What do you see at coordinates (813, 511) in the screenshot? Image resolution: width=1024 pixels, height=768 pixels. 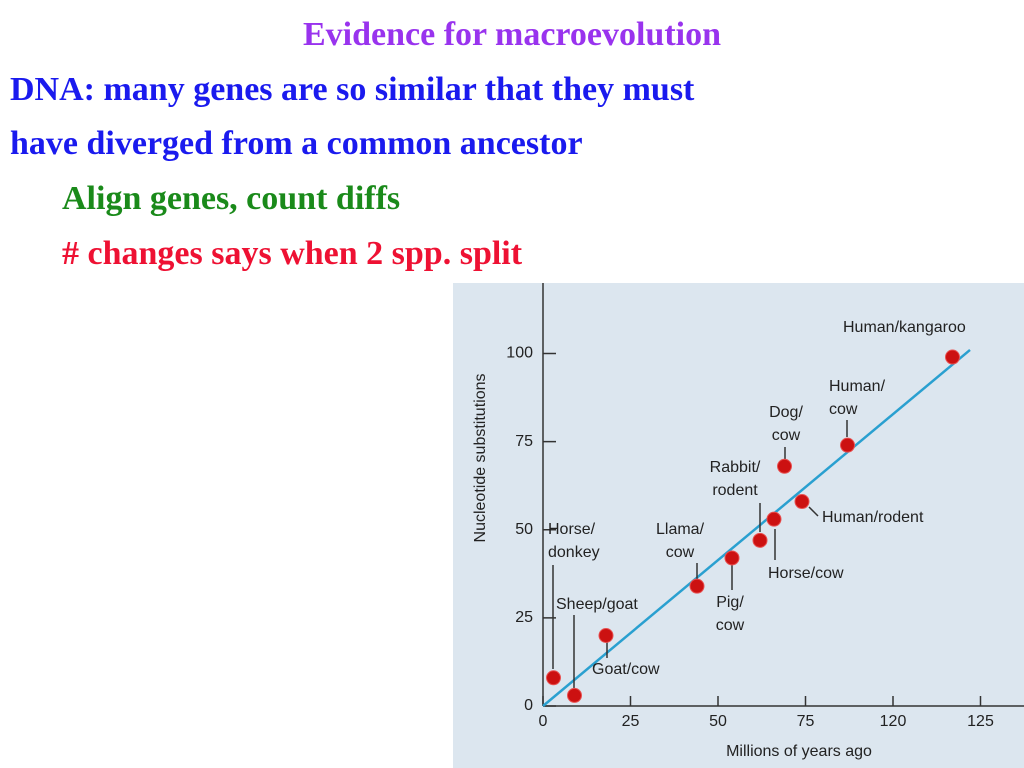 I see `leader-line` at bounding box center [813, 511].